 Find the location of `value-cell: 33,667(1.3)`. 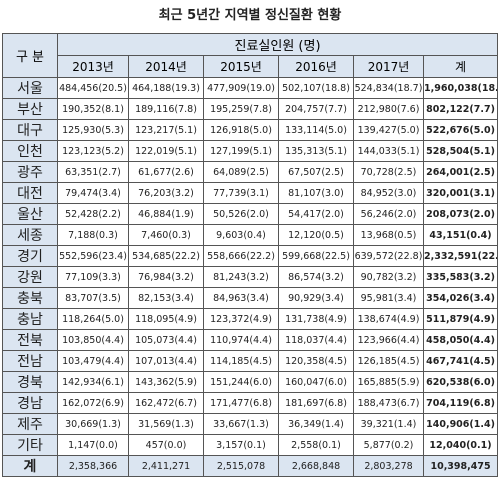

value-cell: 33,667(1.3) is located at coordinates (241, 424).